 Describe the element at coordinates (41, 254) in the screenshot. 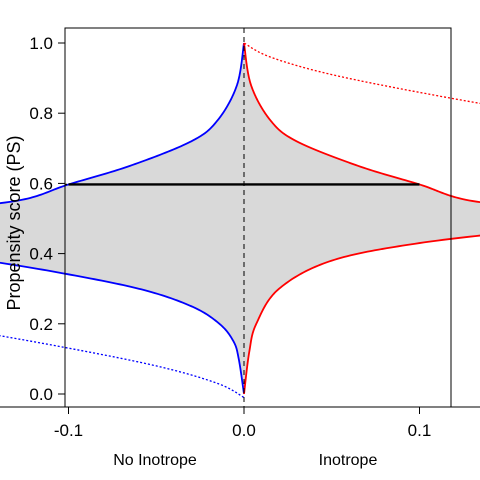

I see `y-tick-label: 0.4` at that location.